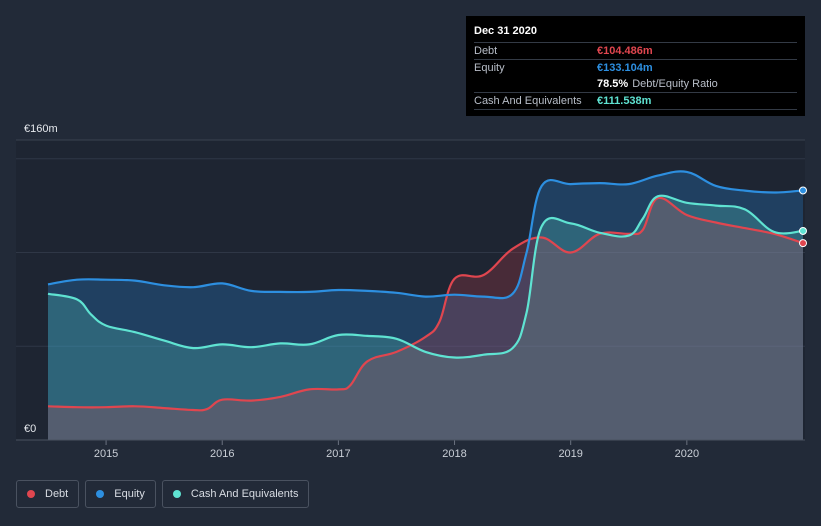 This screenshot has height=526, width=821. Describe the element at coordinates (176, 494) in the screenshot. I see `cash-dot-icon` at that location.